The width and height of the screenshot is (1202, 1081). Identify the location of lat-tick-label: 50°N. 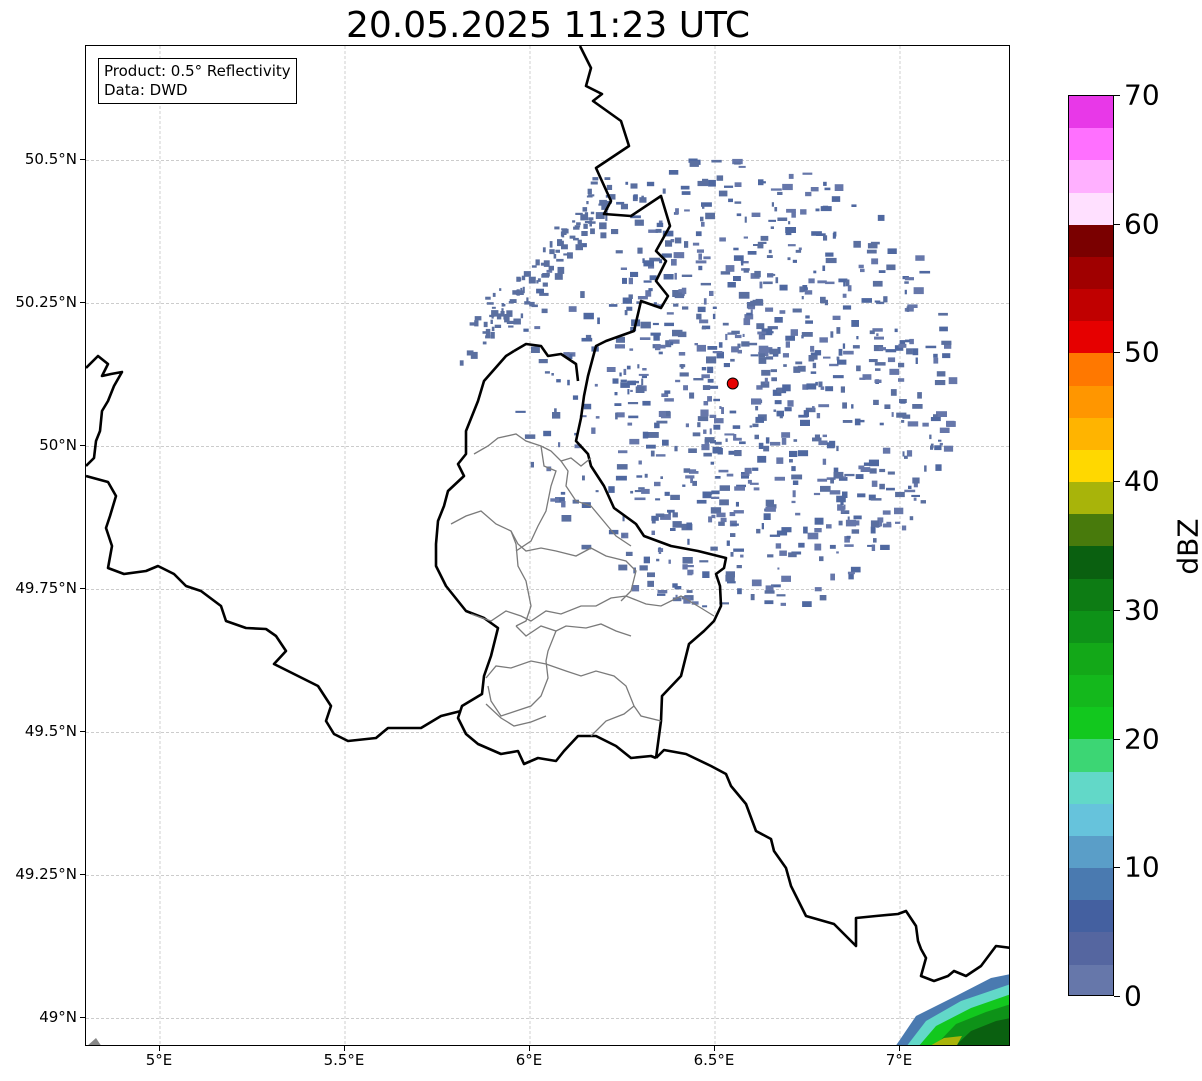
(58, 445).